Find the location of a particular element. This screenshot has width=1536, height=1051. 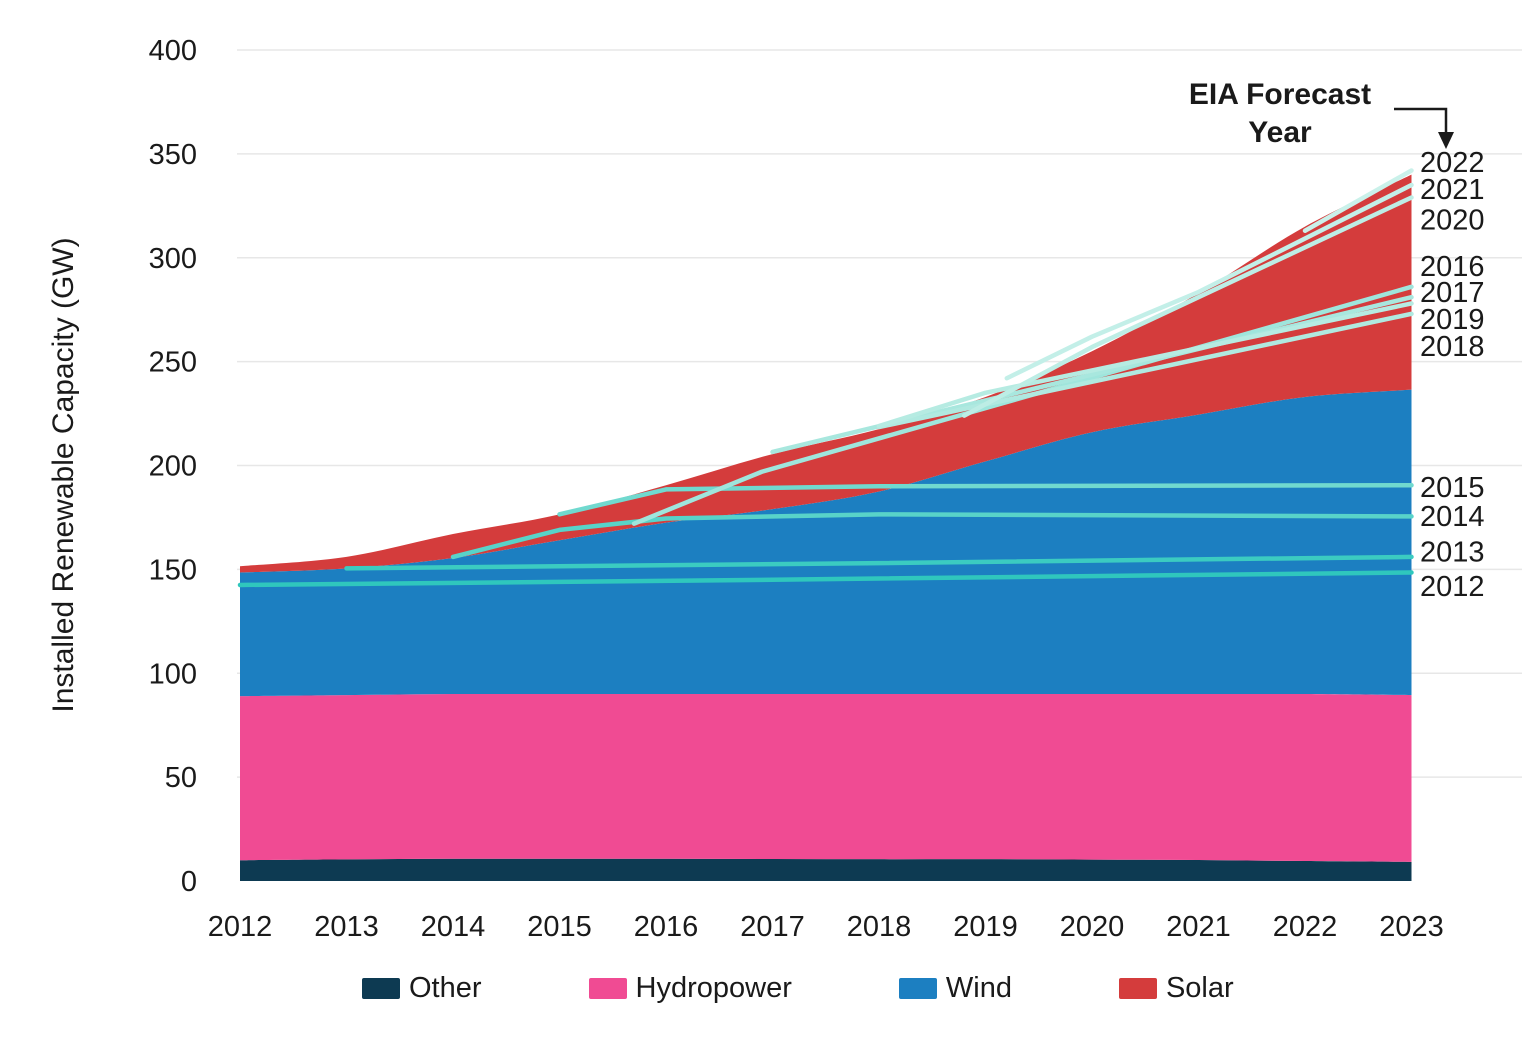

other-swatch is located at coordinates (381, 988).